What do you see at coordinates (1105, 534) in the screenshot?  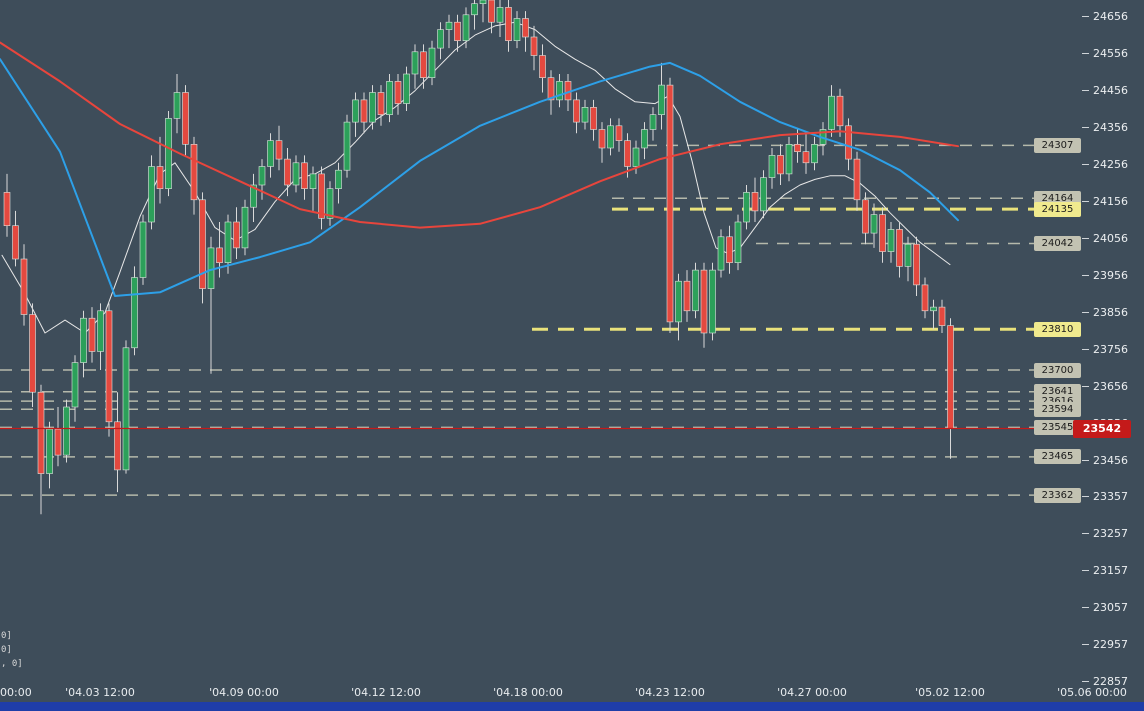 I see `y-axis-label: 23257` at bounding box center [1105, 534].